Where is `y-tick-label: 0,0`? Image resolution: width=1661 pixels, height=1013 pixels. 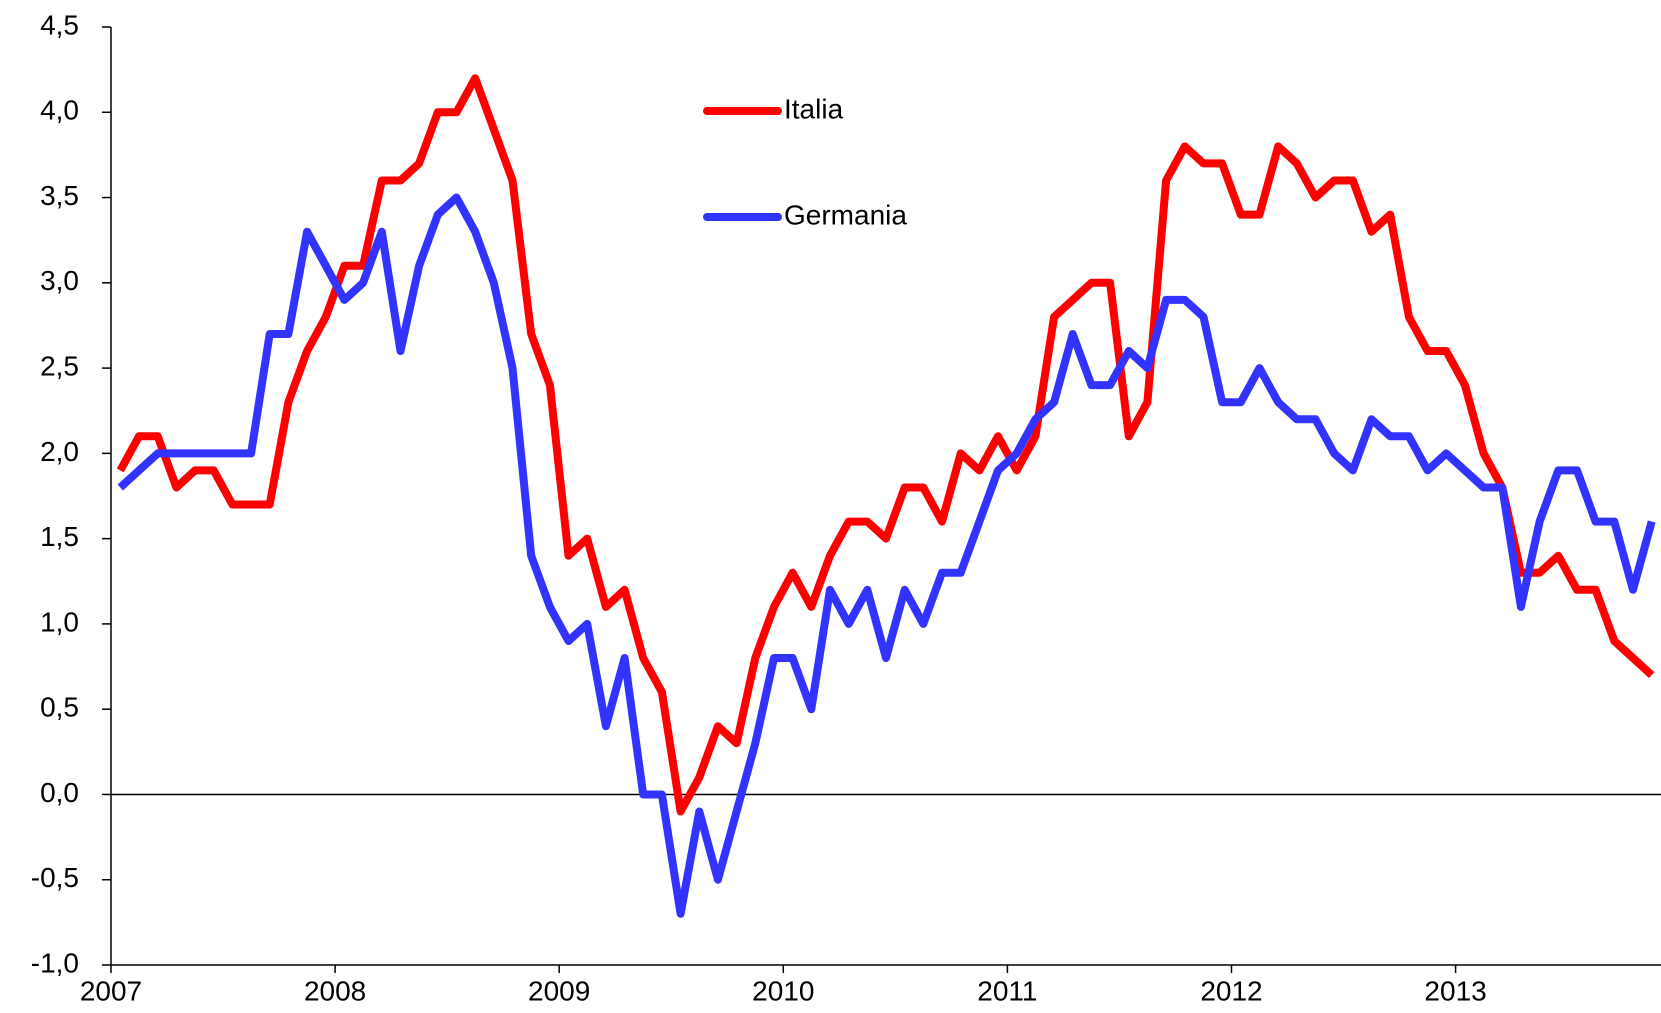 y-tick-label: 0,0 is located at coordinates (59, 792).